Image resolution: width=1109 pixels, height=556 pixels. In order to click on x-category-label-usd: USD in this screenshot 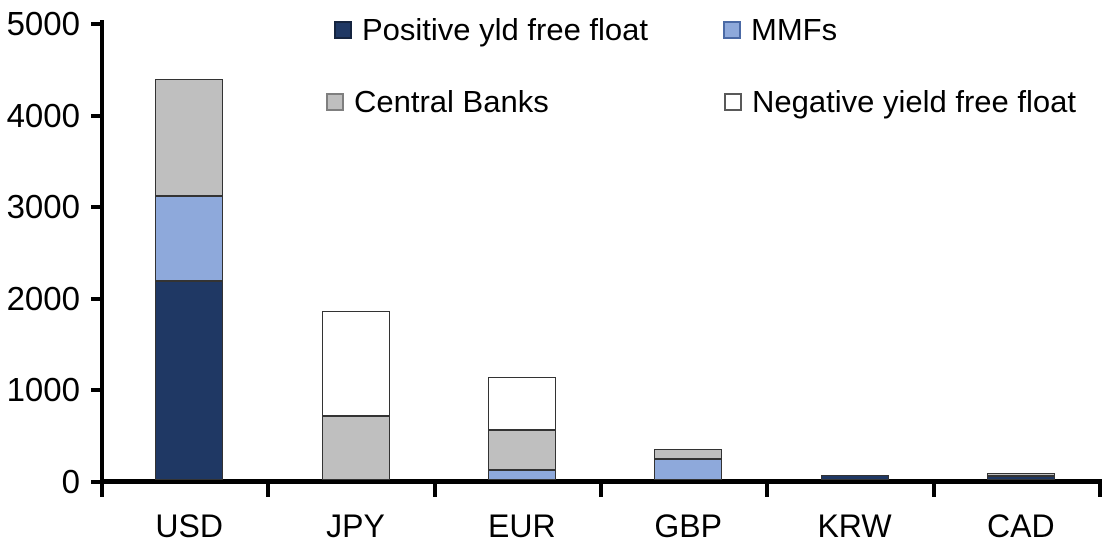, I will do `click(189, 526)`.